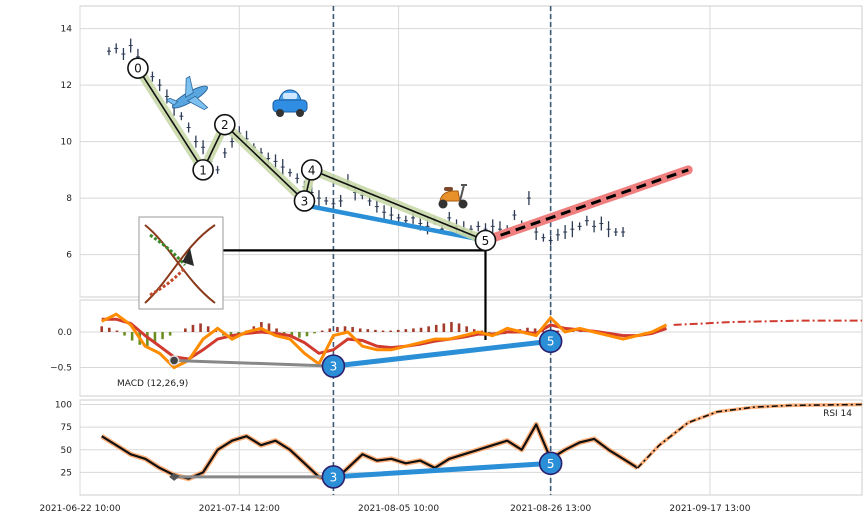  What do you see at coordinates (749, 436) in the screenshot?
I see `rsi-forecast-line` at bounding box center [749, 436].